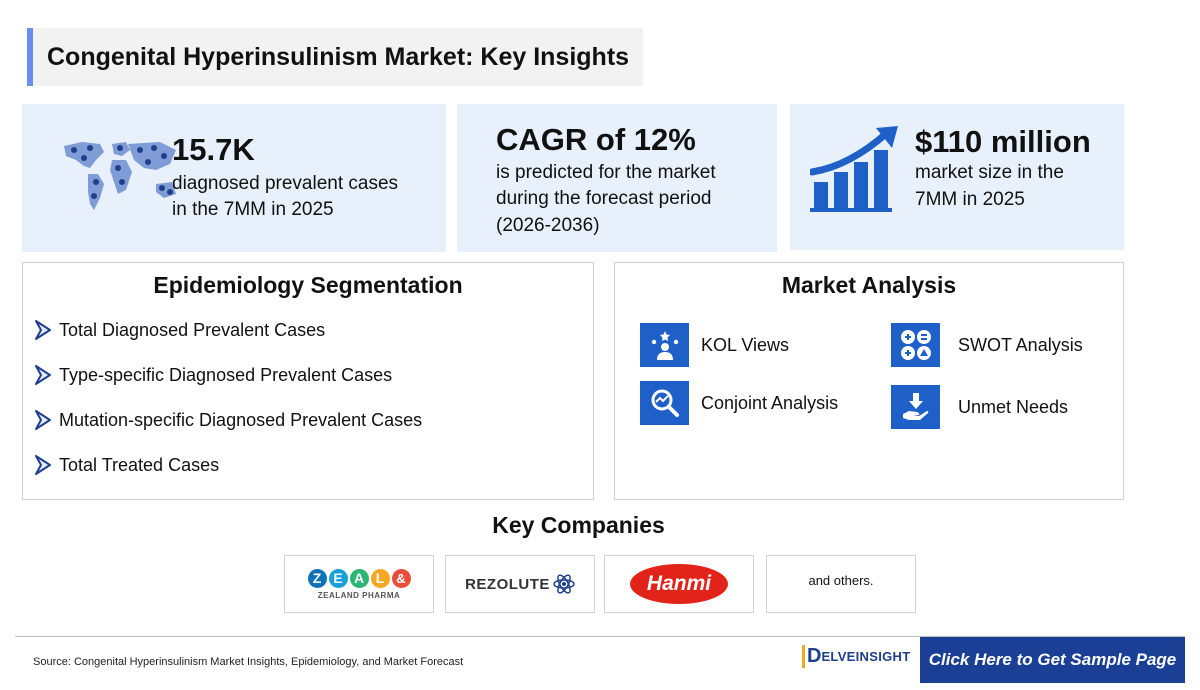  Describe the element at coordinates (192, 329) in the screenshot. I see `epidemiology-item-label: Total Diagnosed Prevalent Cases` at that location.